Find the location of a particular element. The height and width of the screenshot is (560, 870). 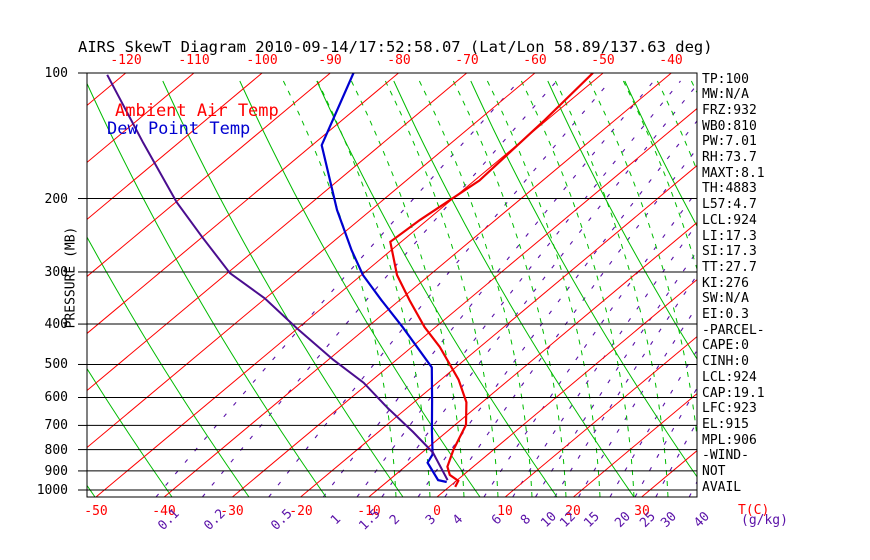

pressure-tick: 200 is located at coordinates (56, 199).